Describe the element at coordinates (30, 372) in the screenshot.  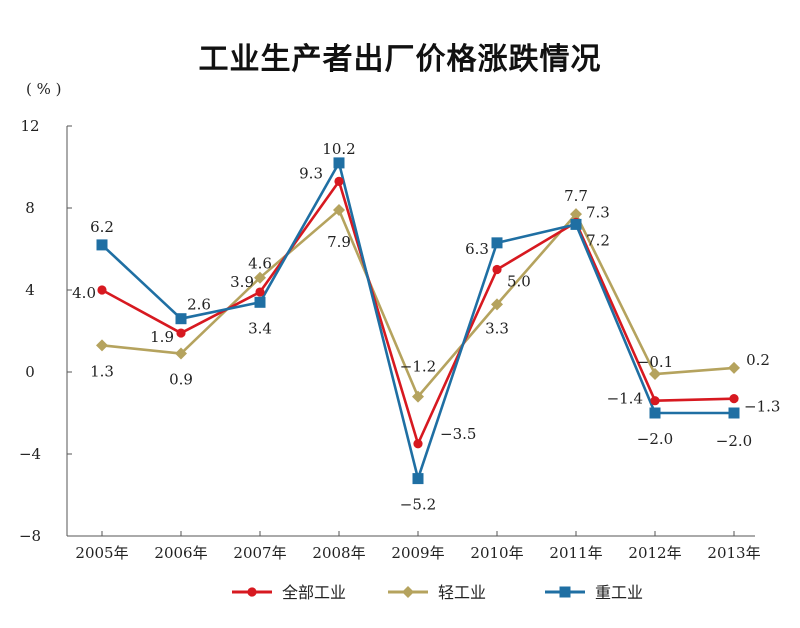
I see `y-tick-label: 0` at that location.